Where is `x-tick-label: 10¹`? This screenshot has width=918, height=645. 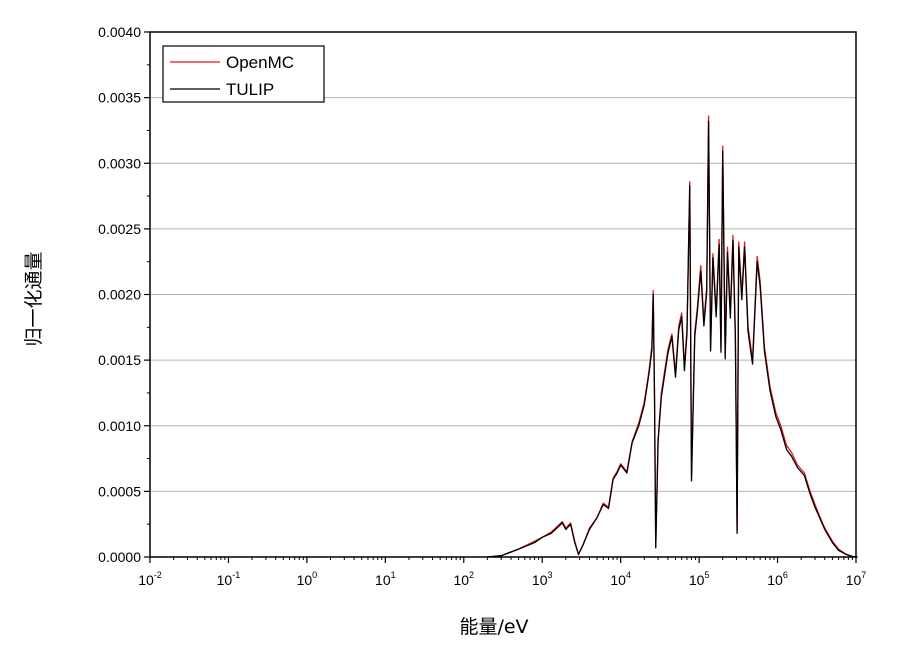
x-tick-label: 10¹ is located at coordinates (385, 579).